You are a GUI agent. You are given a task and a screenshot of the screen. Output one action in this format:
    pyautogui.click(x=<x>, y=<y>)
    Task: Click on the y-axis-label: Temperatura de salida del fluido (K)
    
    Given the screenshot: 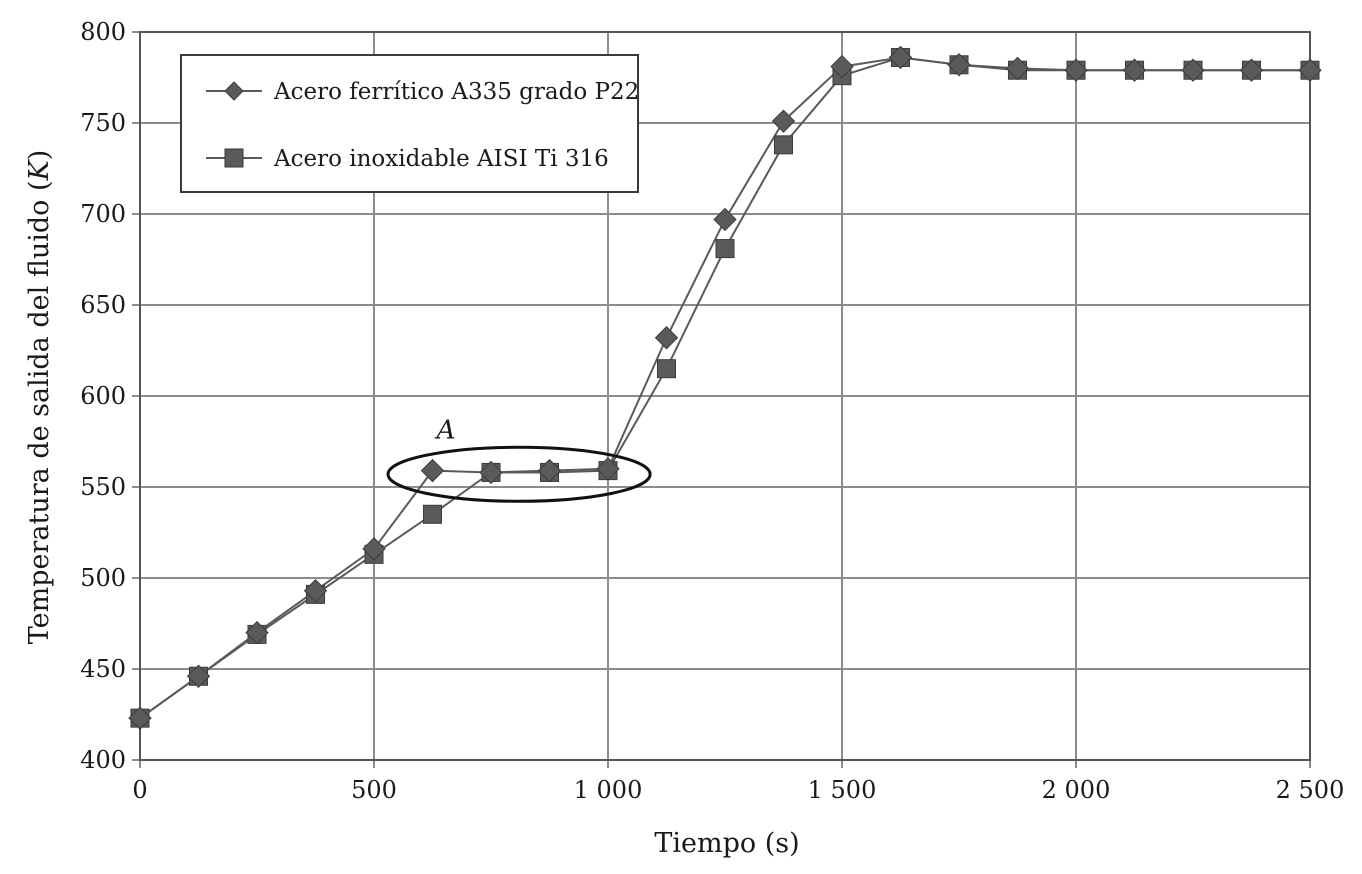 What is the action you would take?
    pyautogui.click(x=39, y=397)
    